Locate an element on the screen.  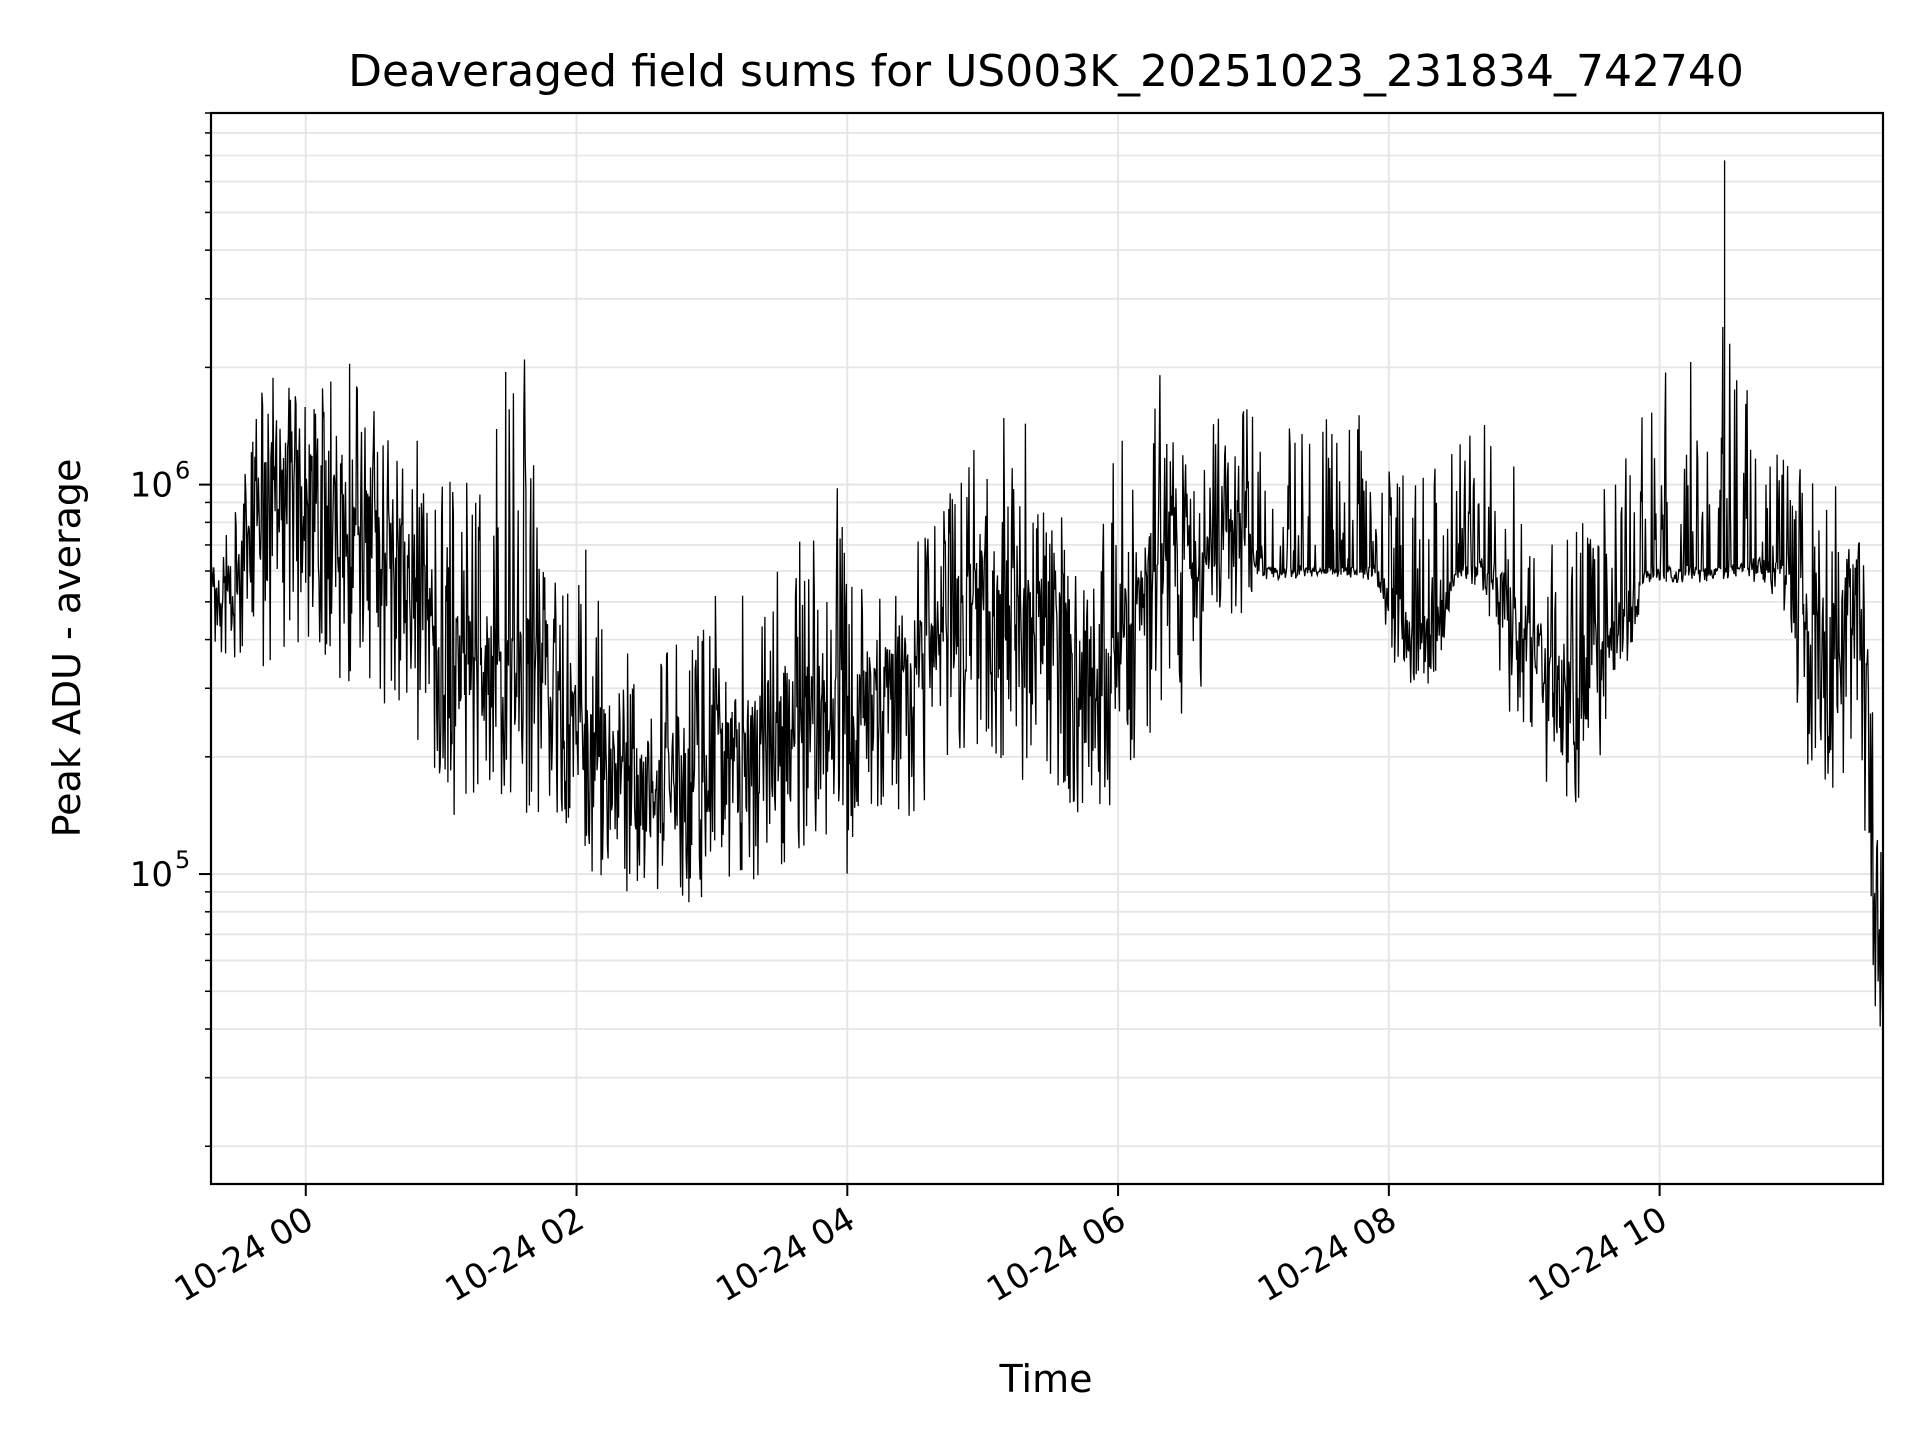
x-tick-label: 10-24 08 is located at coordinates (1327, 1254).